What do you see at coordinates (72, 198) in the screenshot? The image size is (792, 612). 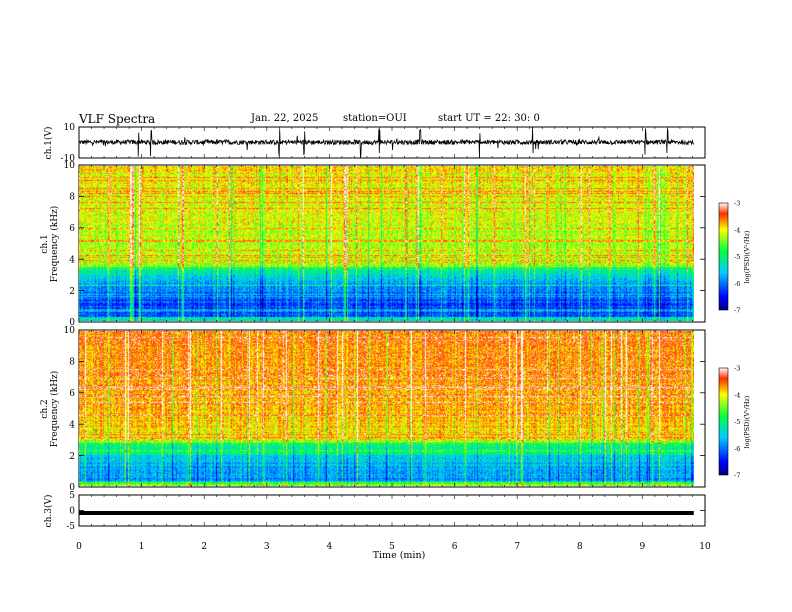 I see `panel2-ytick-label: 8` at bounding box center [72, 198].